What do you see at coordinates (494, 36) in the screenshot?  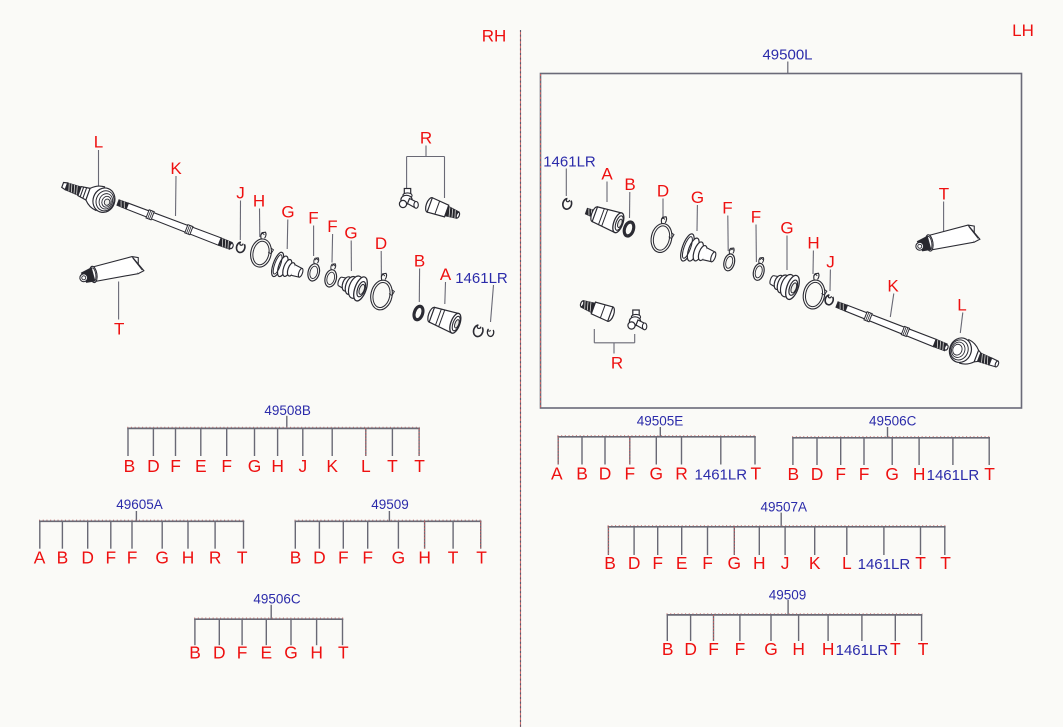 I see `svg-text: RH` at bounding box center [494, 36].